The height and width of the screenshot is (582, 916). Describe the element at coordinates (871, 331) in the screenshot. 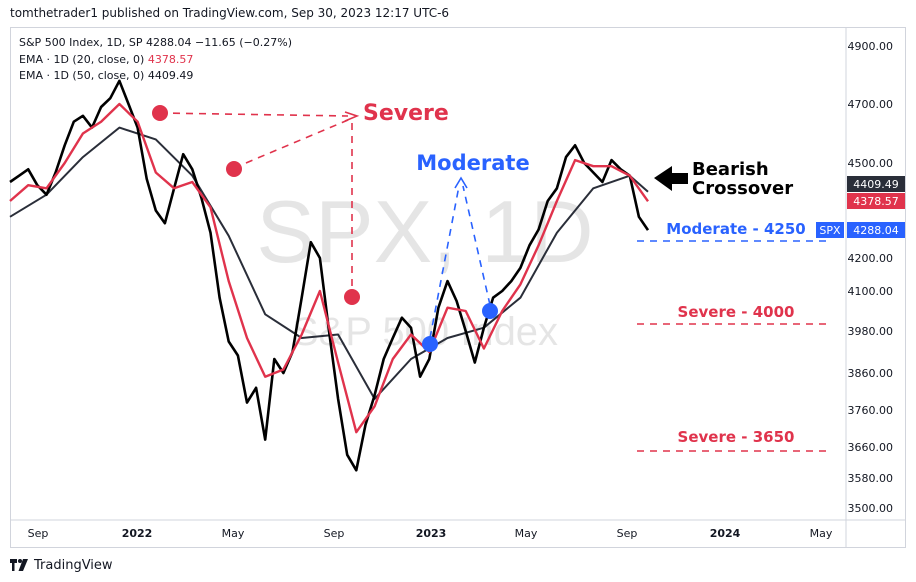

I see `price-tick-label: 3980.00` at that location.